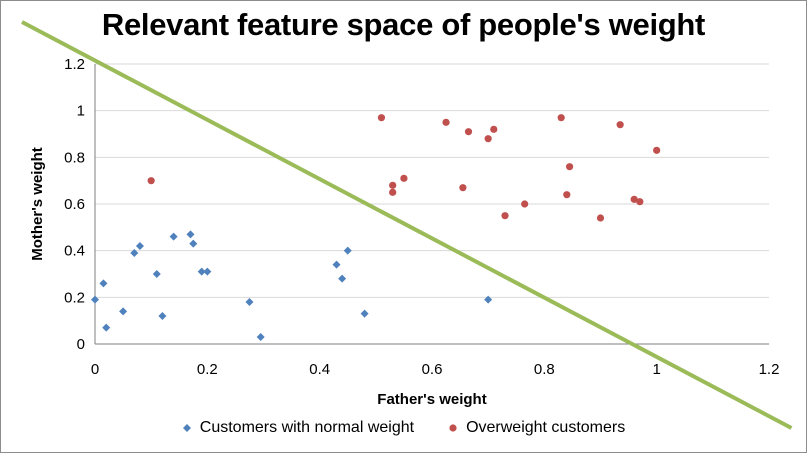 This screenshot has height=453, width=807. I want to click on x-tick-label: 0, so click(95, 369).